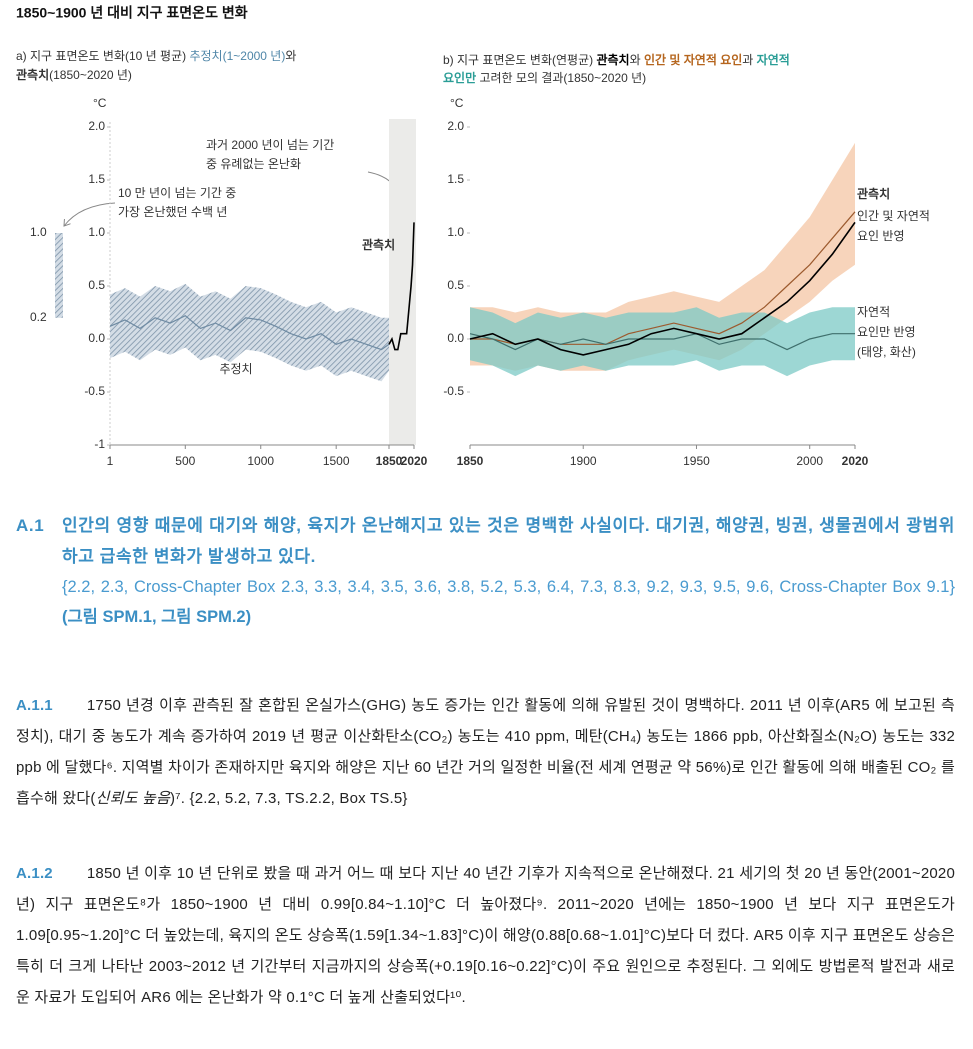 The image size is (973, 1049). Describe the element at coordinates (873, 312) in the screenshot. I see `series-label: 자연적` at that location.